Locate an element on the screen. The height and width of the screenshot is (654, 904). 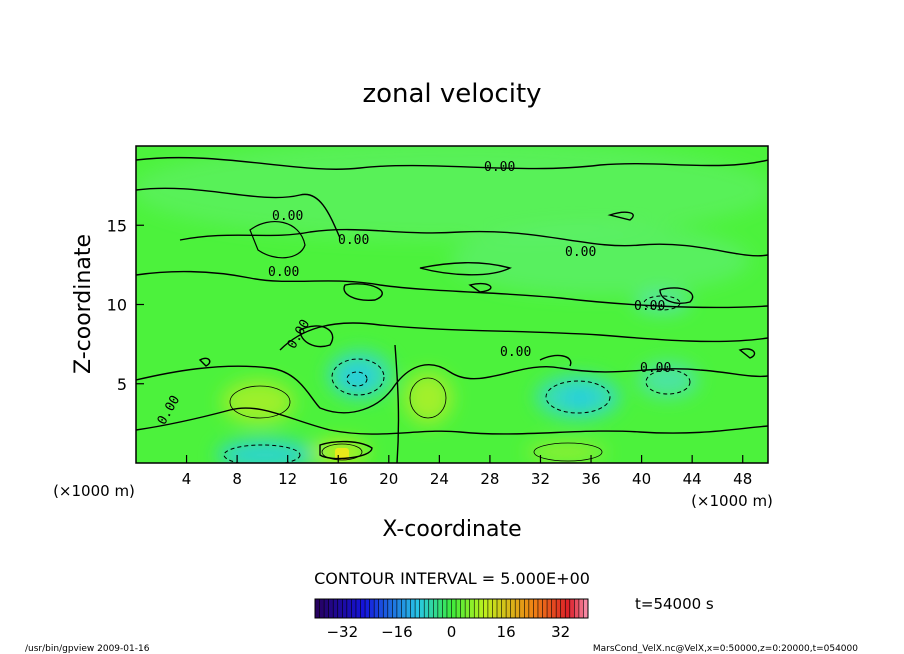
y-tick-label: 10 is located at coordinates (117, 305).